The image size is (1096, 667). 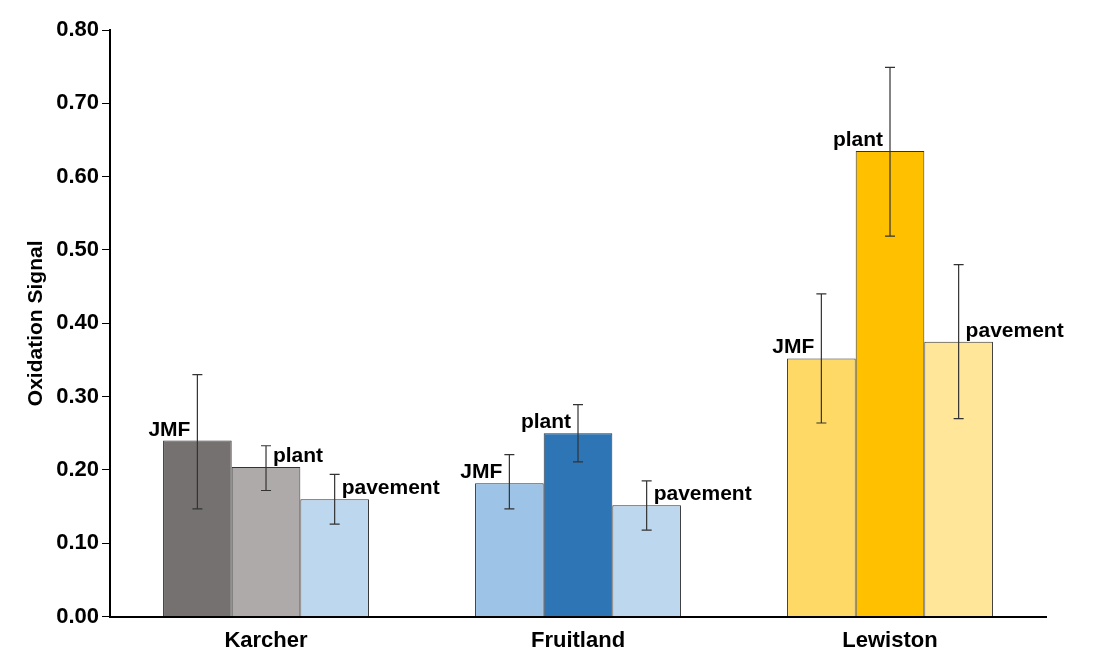 I want to click on x-tick-label: Fruitland, so click(x=578, y=639).